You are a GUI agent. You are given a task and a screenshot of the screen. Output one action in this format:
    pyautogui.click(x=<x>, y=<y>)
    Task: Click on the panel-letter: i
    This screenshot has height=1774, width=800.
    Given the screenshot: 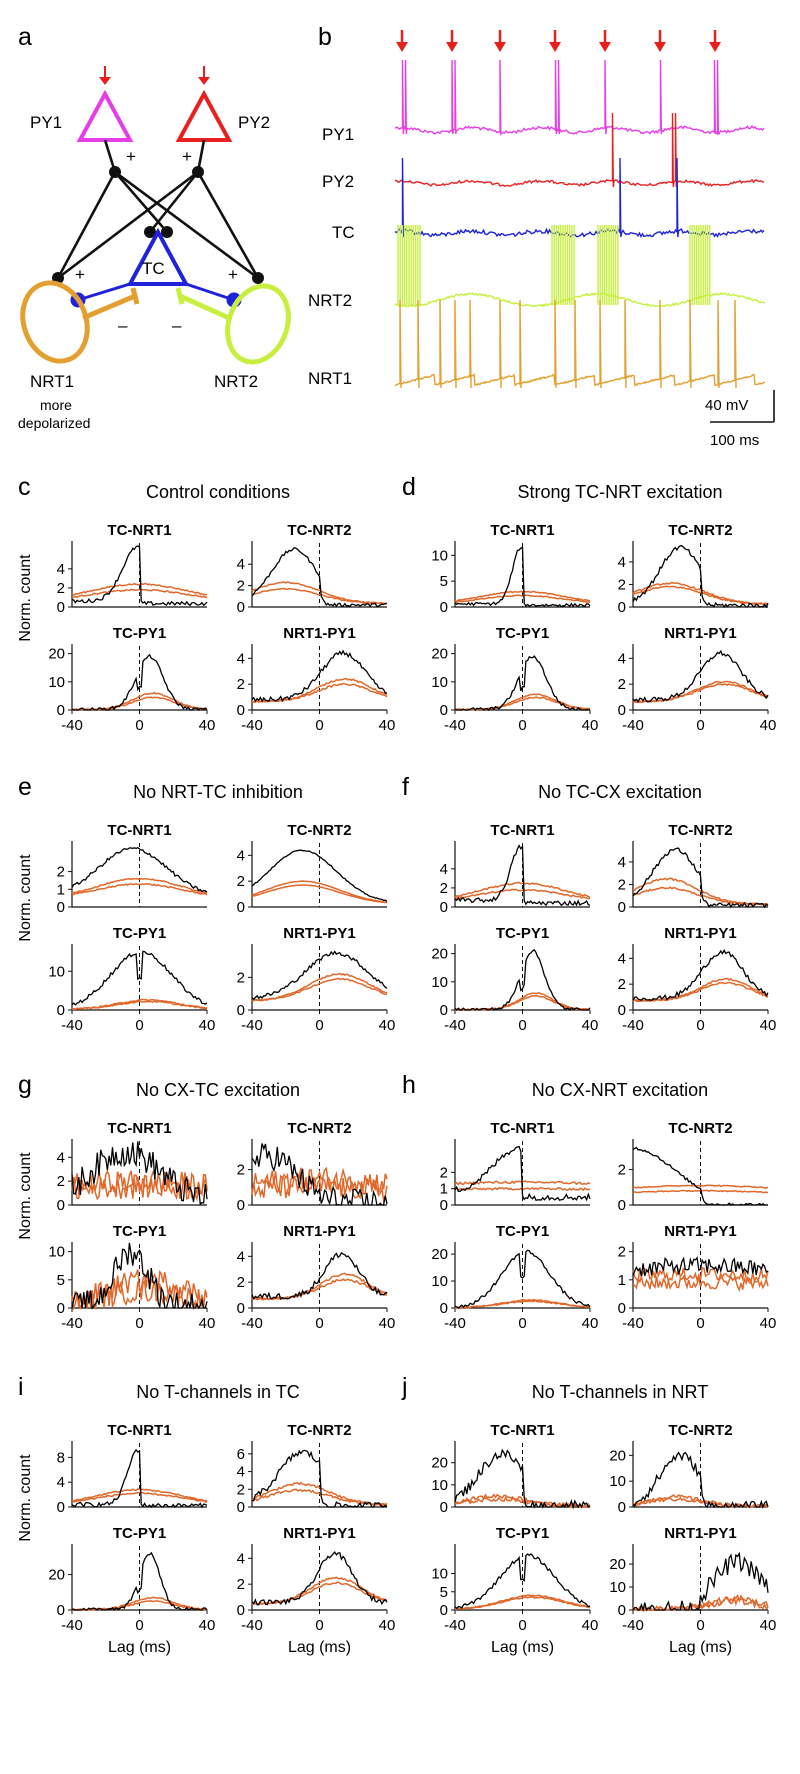 What is the action you would take?
    pyautogui.click(x=21, y=1387)
    